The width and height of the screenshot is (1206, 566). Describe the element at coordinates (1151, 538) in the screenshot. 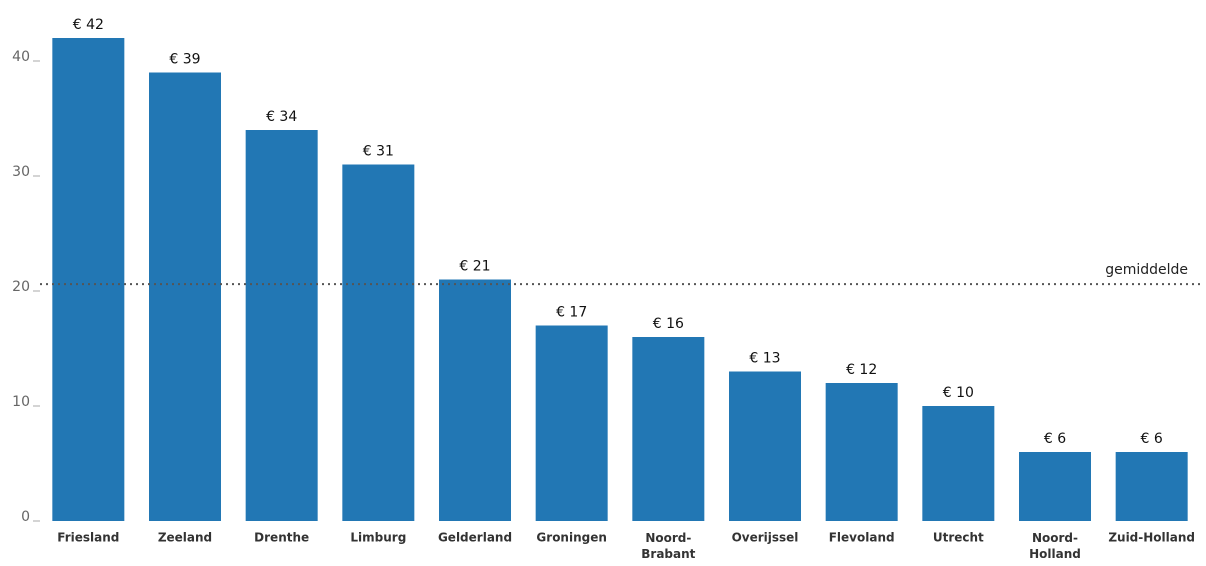

I see `x-tick-label: Zuid-Holland` at that location.